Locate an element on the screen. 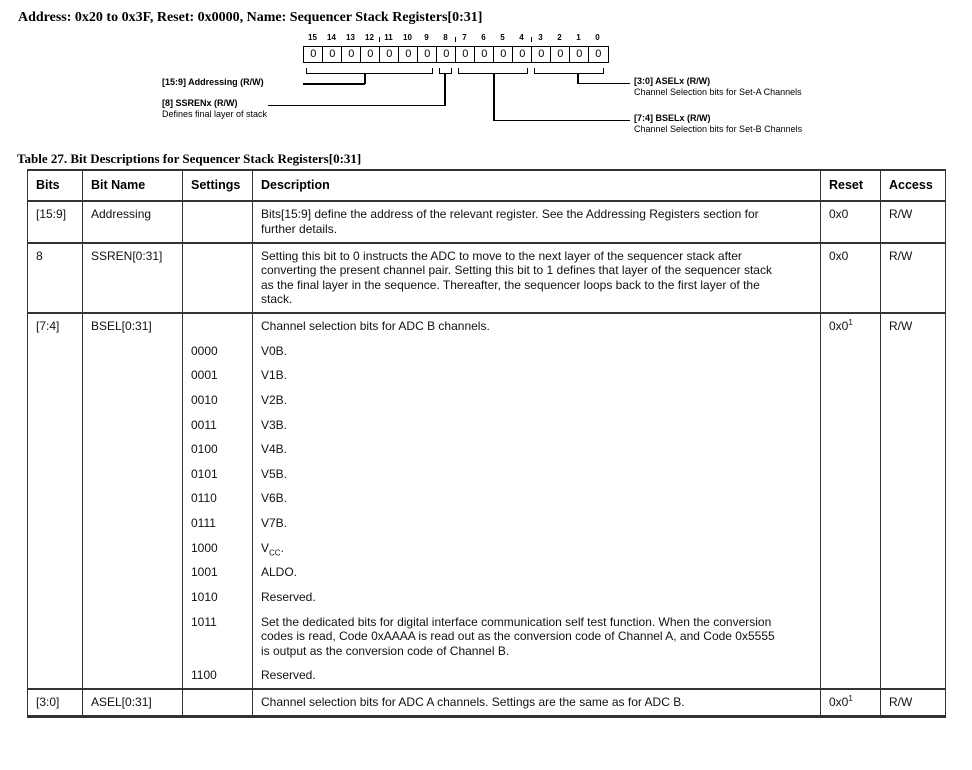  settings-subrow: 0111 V7B. is located at coordinates (487, 523).